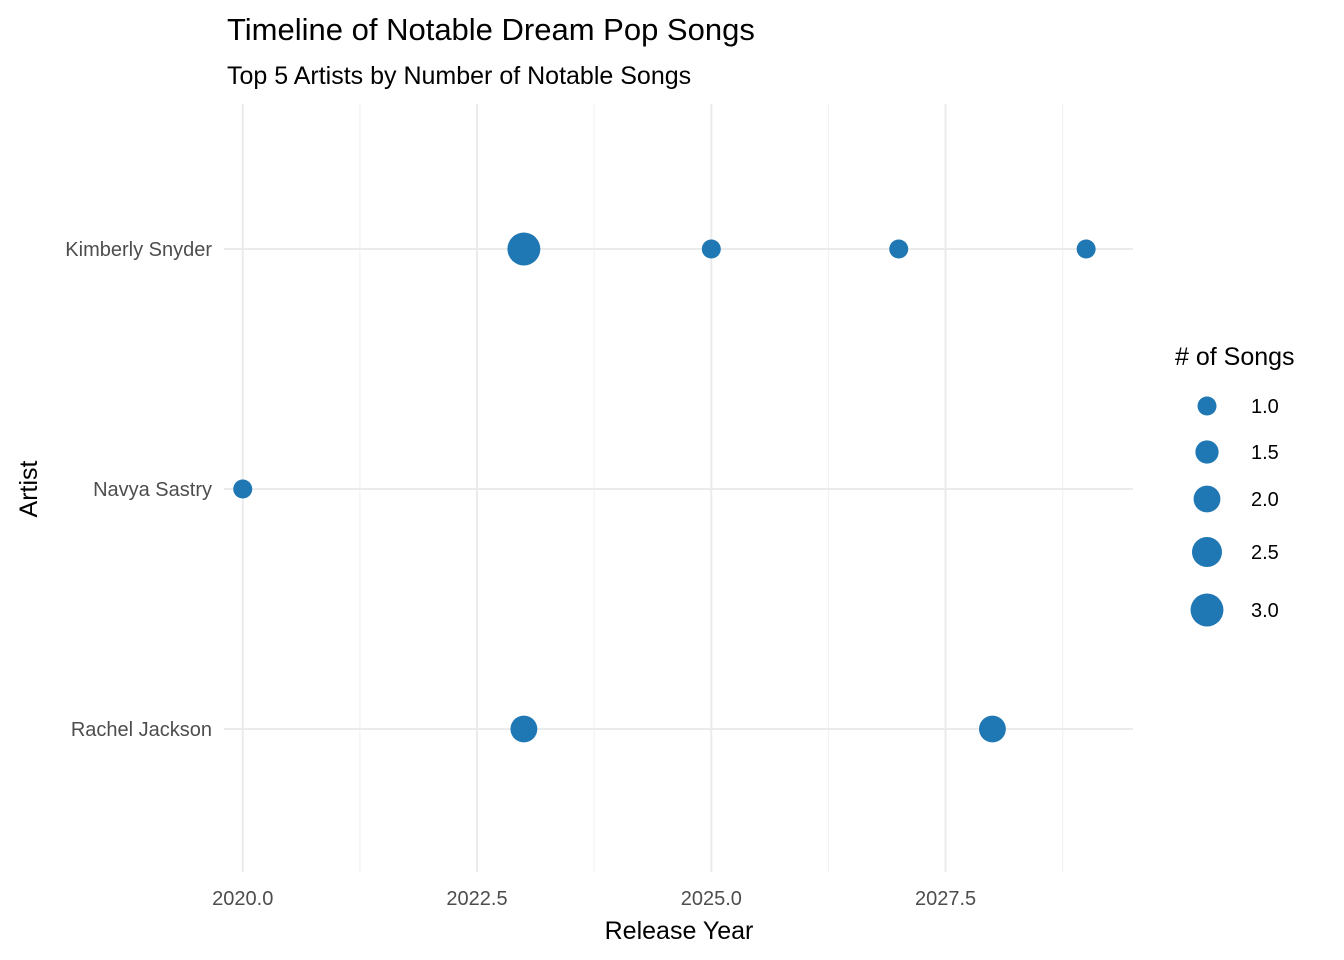 The height and width of the screenshot is (960, 1344). I want to click on legend-label: 1.0, so click(1265, 407).